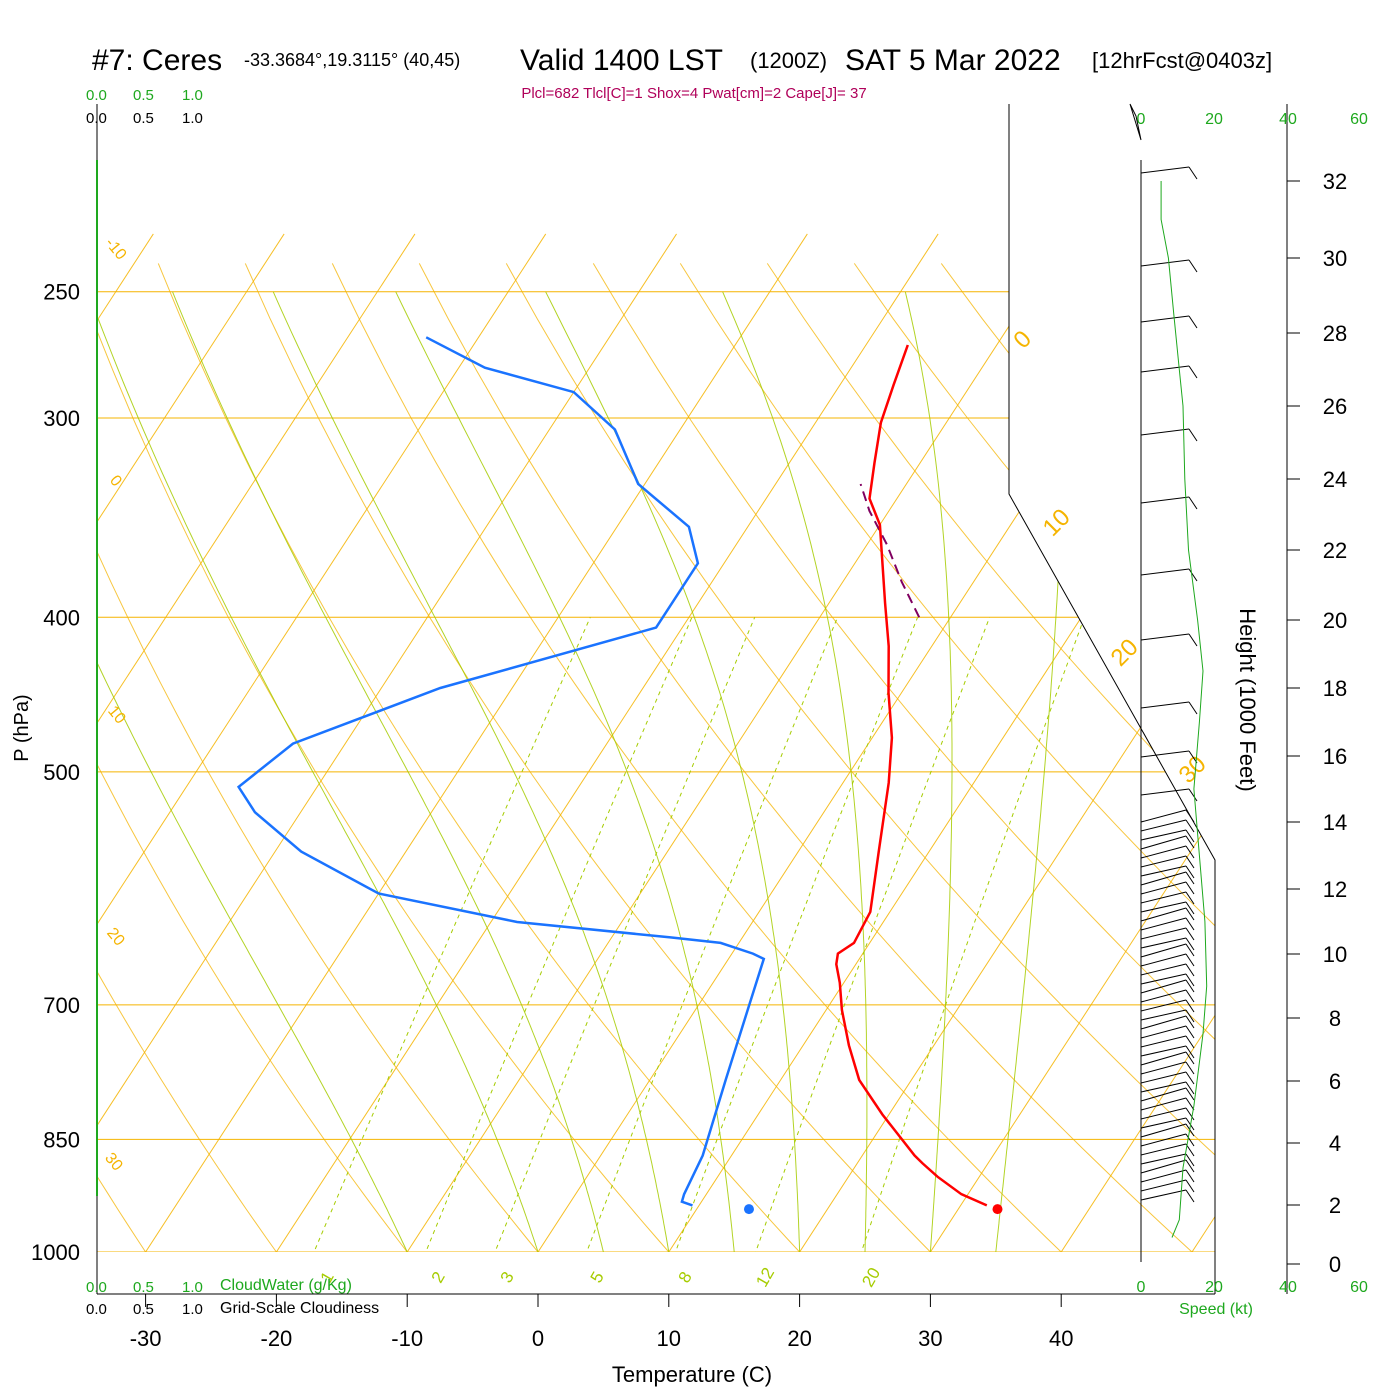 The image size is (1400, 1400). I want to click on height-tick-label: 14, so click(1335, 822).